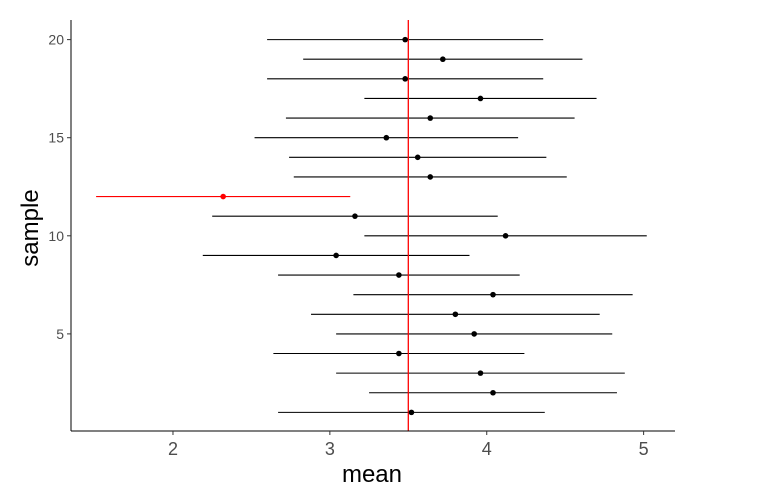 The height and width of the screenshot is (495, 763). Describe the element at coordinates (408, 445) in the screenshot. I see `x-ticks: 2 3 4 5` at that location.